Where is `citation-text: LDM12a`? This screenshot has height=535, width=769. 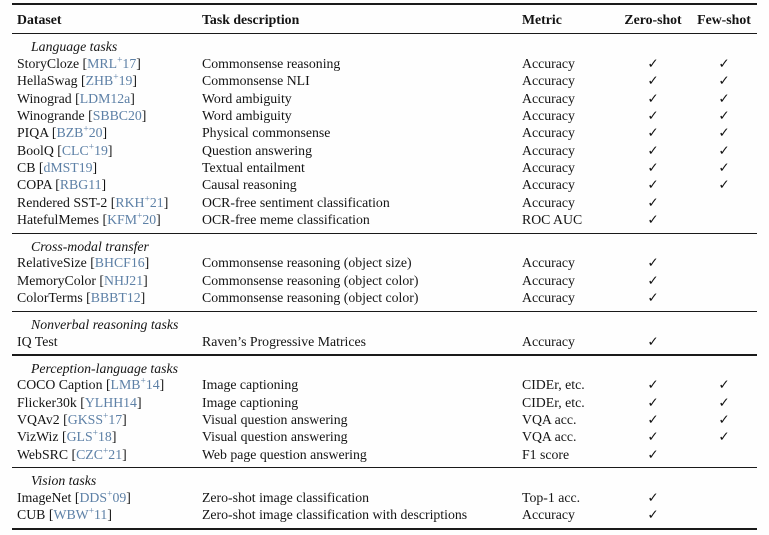
citation-text: LDM12a is located at coordinates (105, 98).